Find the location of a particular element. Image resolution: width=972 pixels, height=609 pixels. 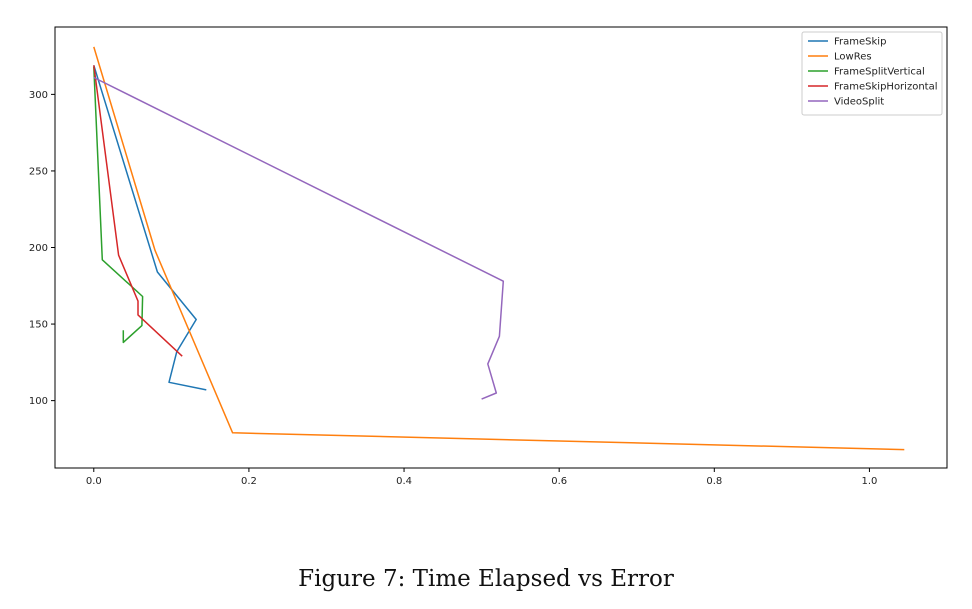

legend-box is located at coordinates (872, 73).